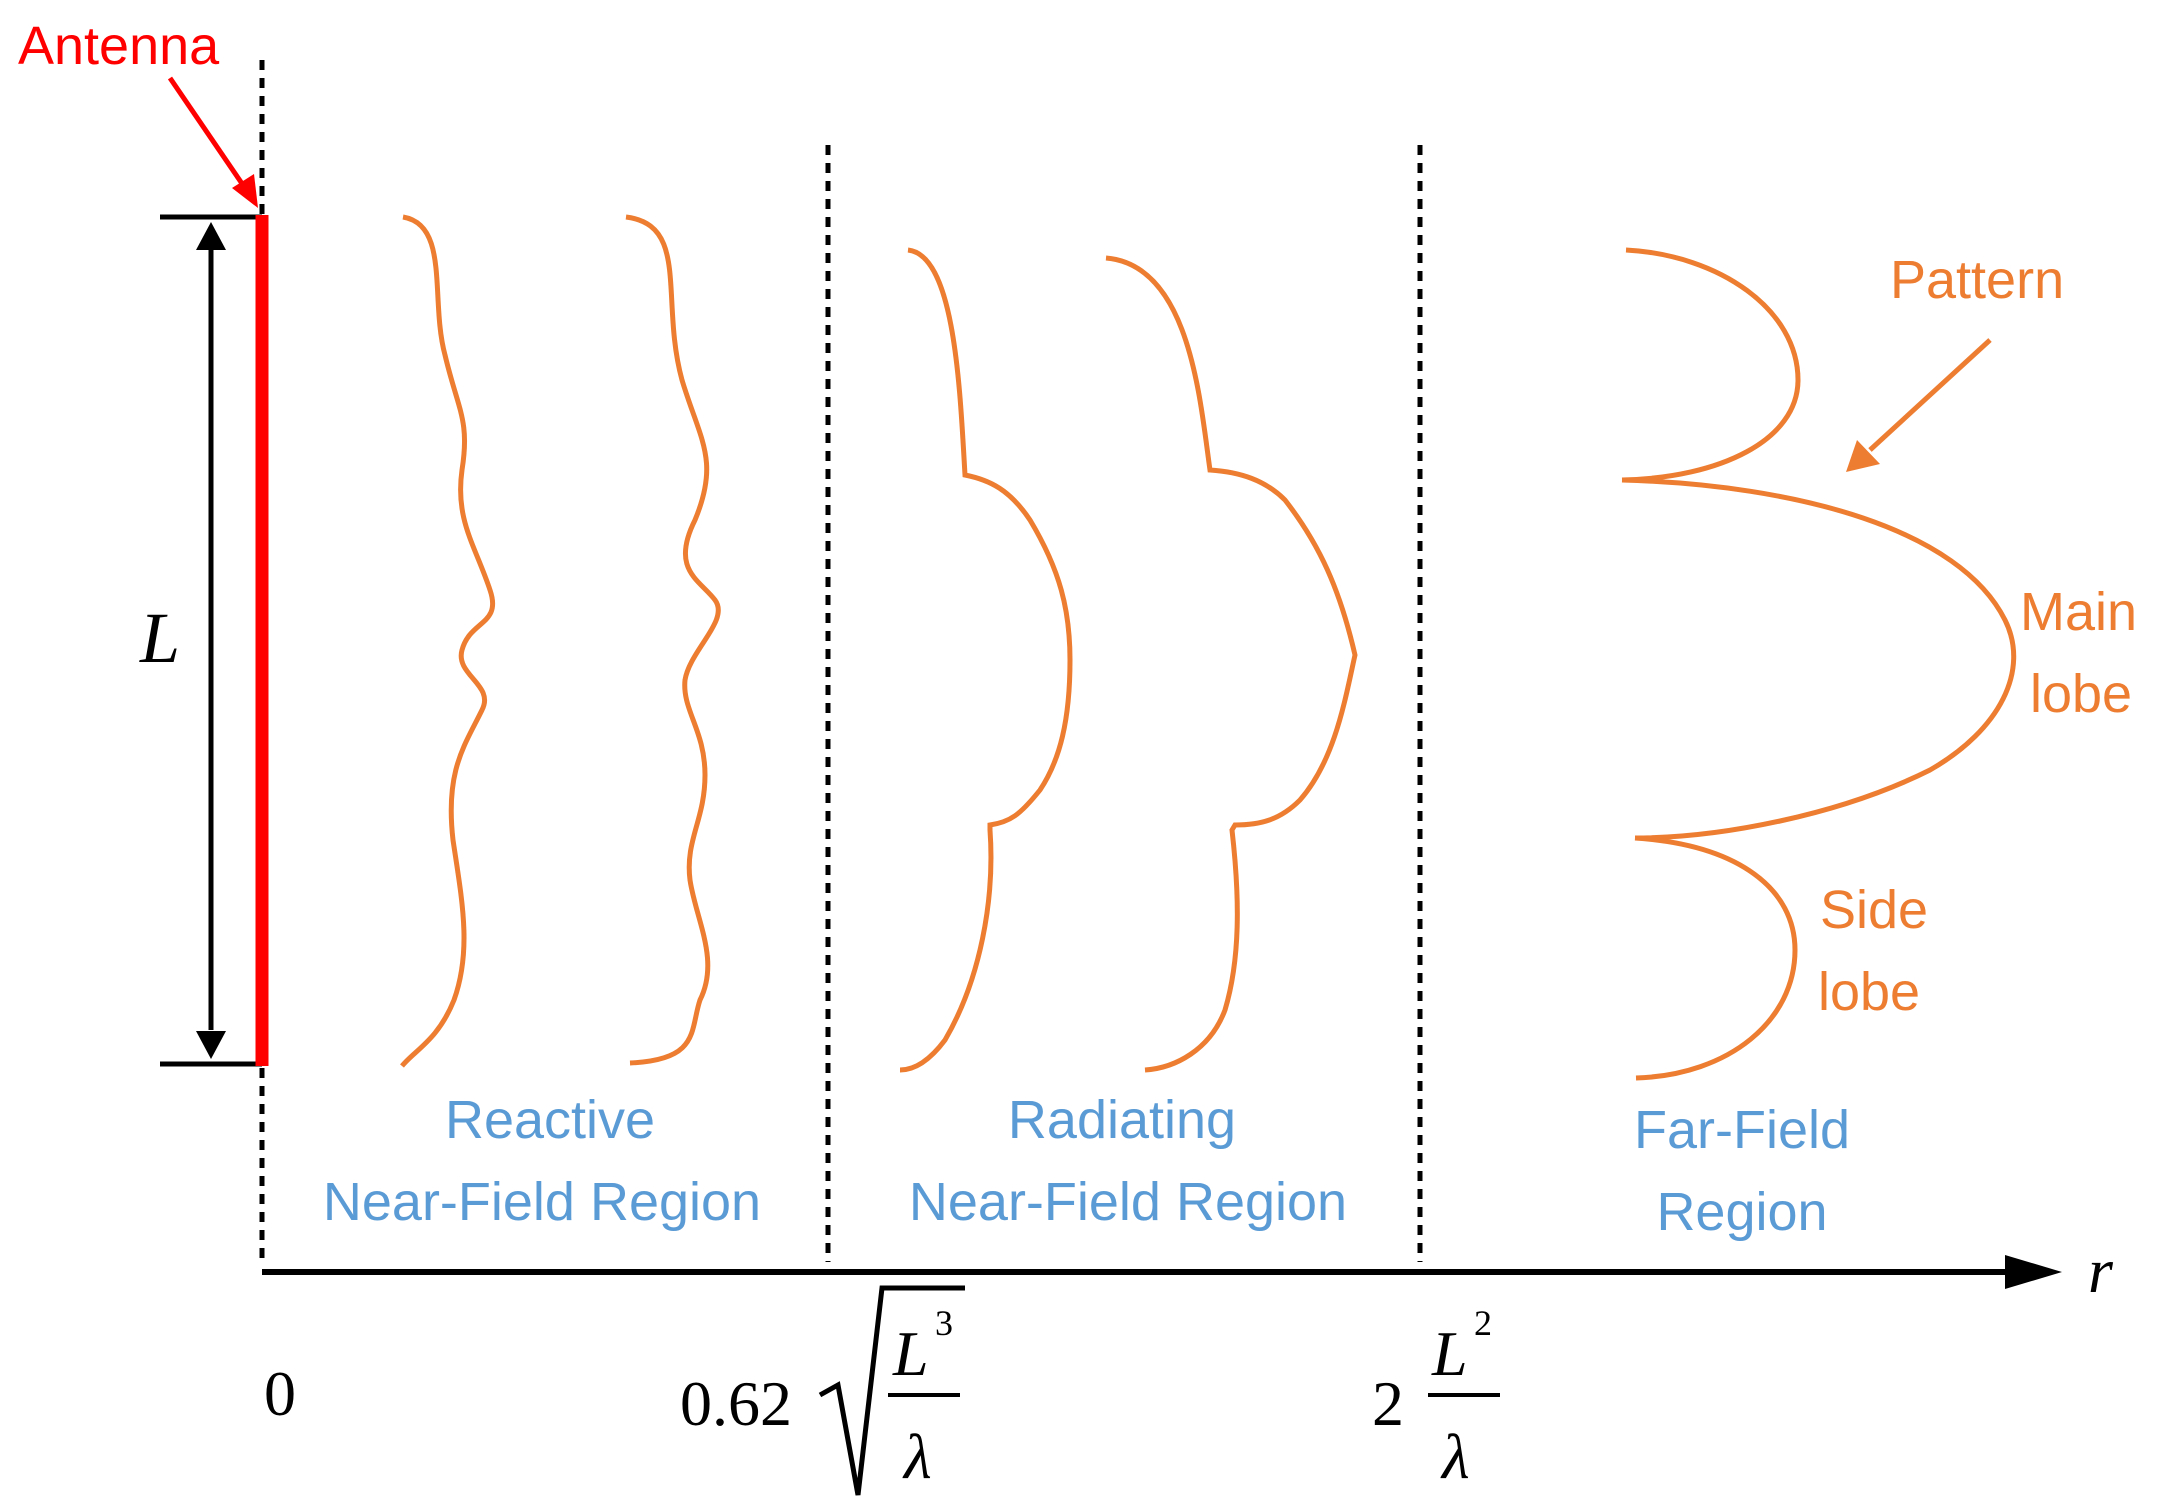  Describe the element at coordinates (1742, 1130) in the screenshot. I see `far-field-region-label-line1: Far-Field` at that location.